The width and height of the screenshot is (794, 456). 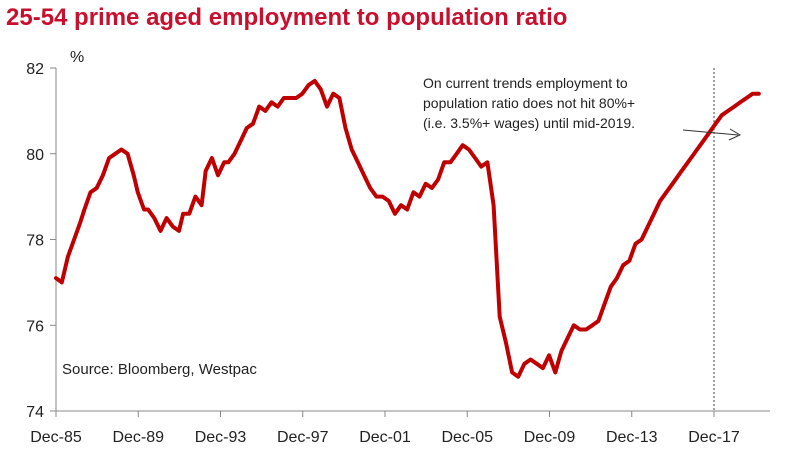 I want to click on annotation-line-2: population ratio does not hit 80%+, so click(x=529, y=103).